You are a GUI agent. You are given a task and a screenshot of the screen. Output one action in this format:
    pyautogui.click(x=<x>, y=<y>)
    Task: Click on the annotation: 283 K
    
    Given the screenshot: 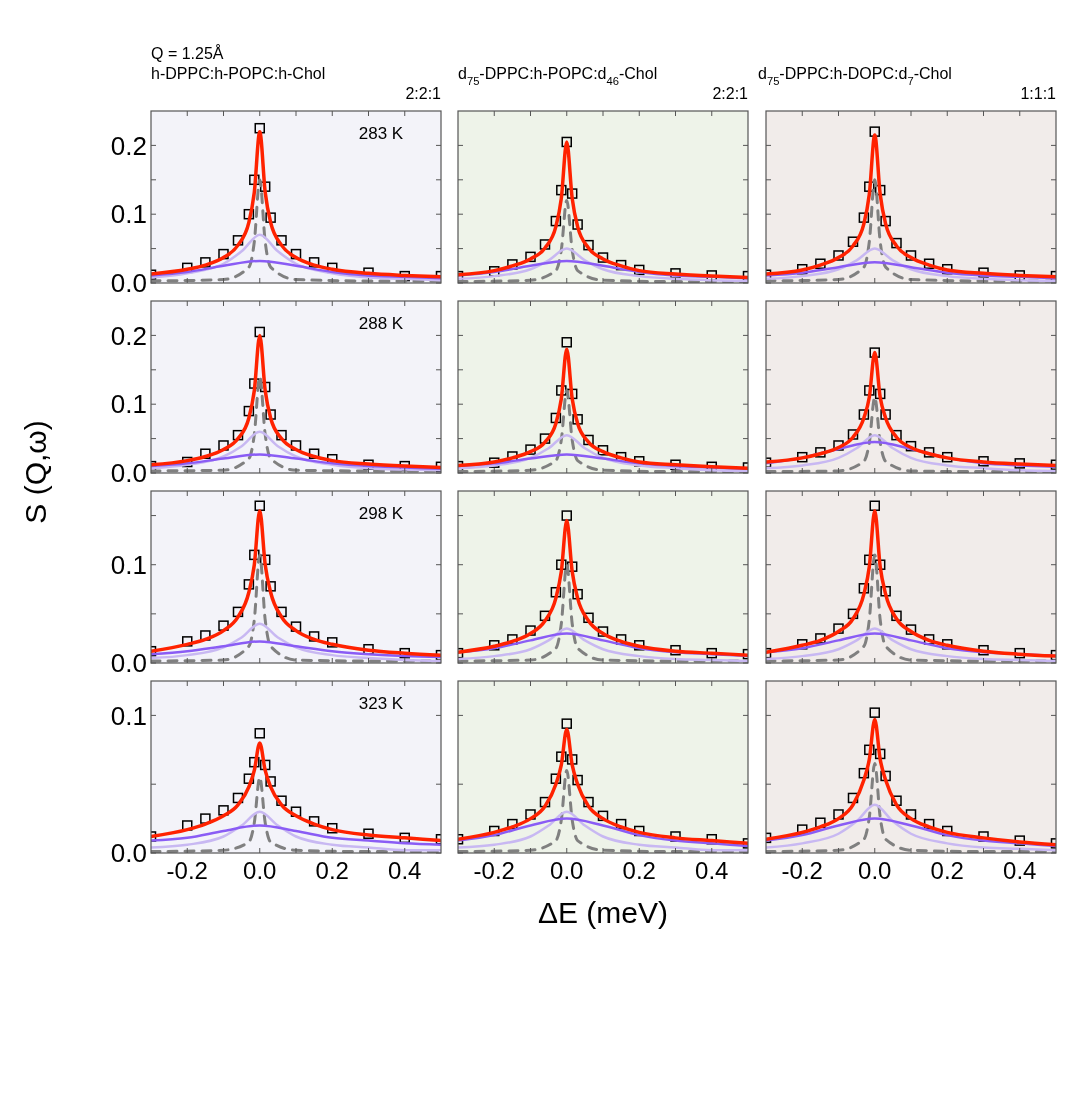 What is the action you would take?
    pyautogui.click(x=381, y=133)
    